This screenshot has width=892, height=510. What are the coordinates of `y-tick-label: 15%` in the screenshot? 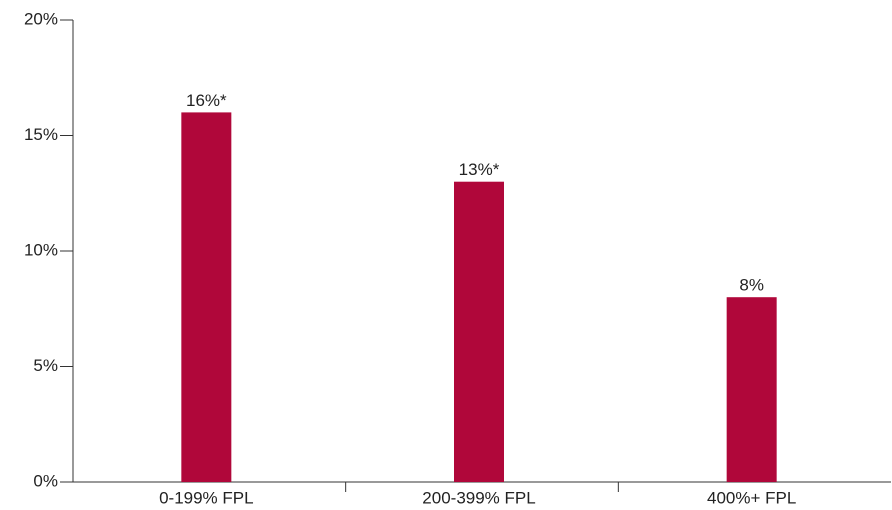 It's located at (41, 134).